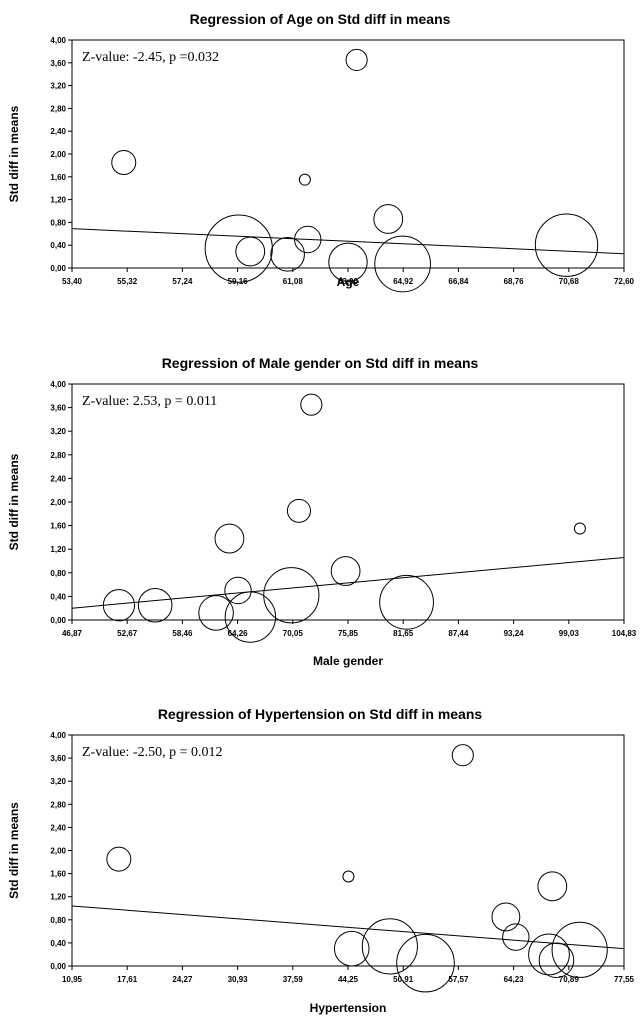 The image size is (640, 1019). Describe the element at coordinates (72, 633) in the screenshot. I see `x-tick-label: 46,87` at that location.